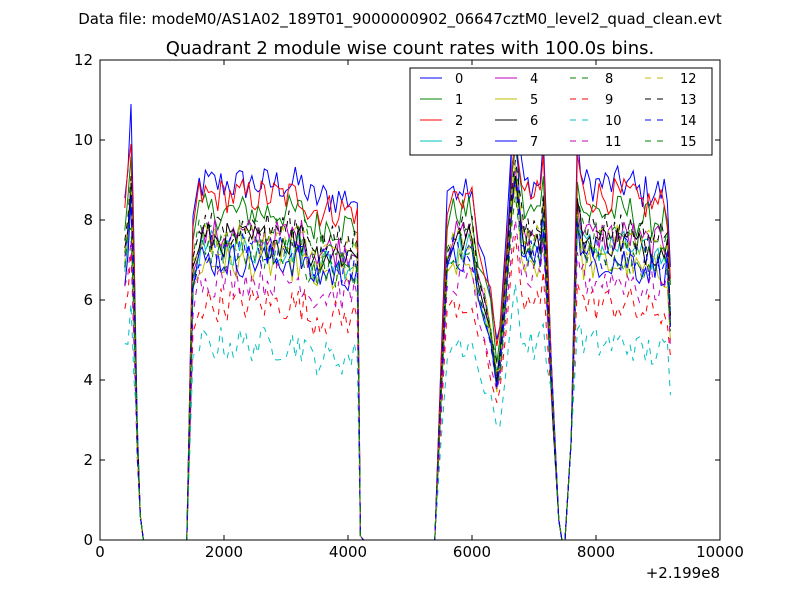  I want to click on y-tick-label: 4, so click(88, 380).